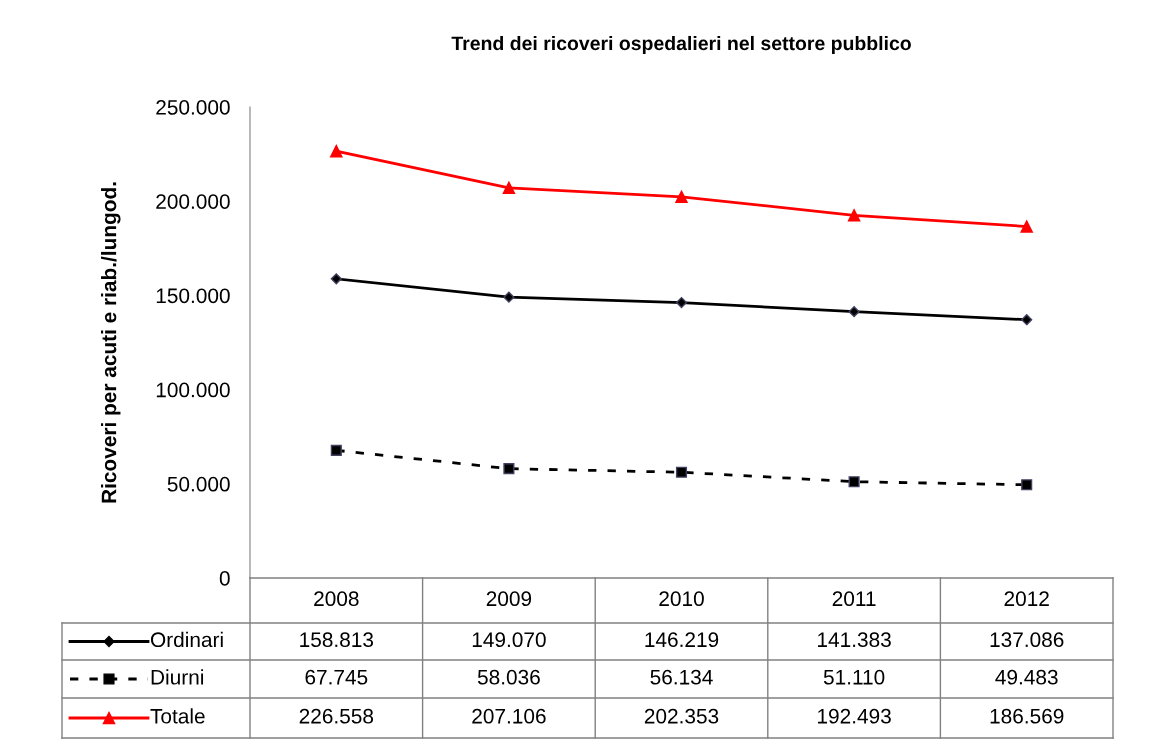  I want to click on data-label: 58.036, so click(508, 677).